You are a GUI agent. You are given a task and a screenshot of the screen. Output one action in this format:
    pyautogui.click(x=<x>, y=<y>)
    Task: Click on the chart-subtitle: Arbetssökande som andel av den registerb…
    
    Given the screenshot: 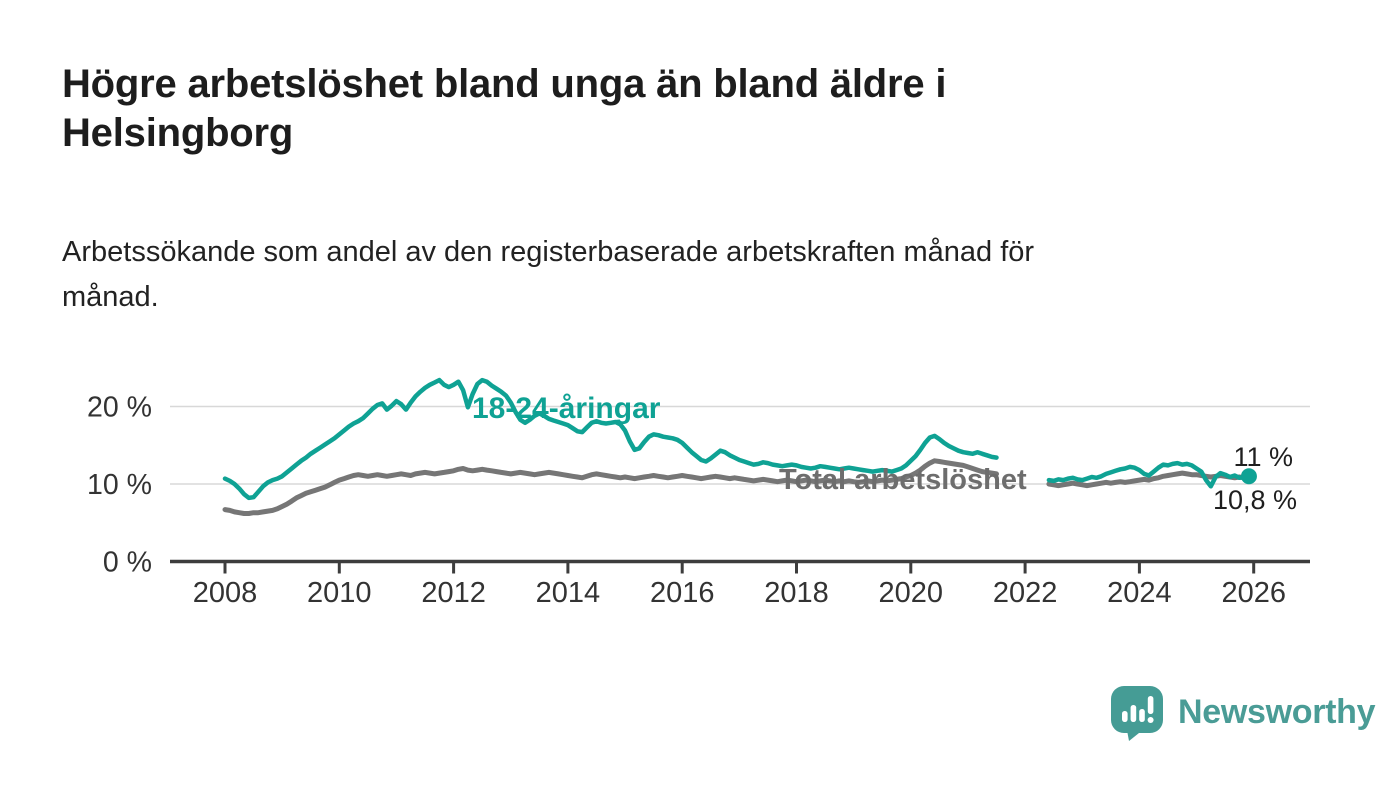 What is the action you would take?
    pyautogui.click(x=677, y=275)
    